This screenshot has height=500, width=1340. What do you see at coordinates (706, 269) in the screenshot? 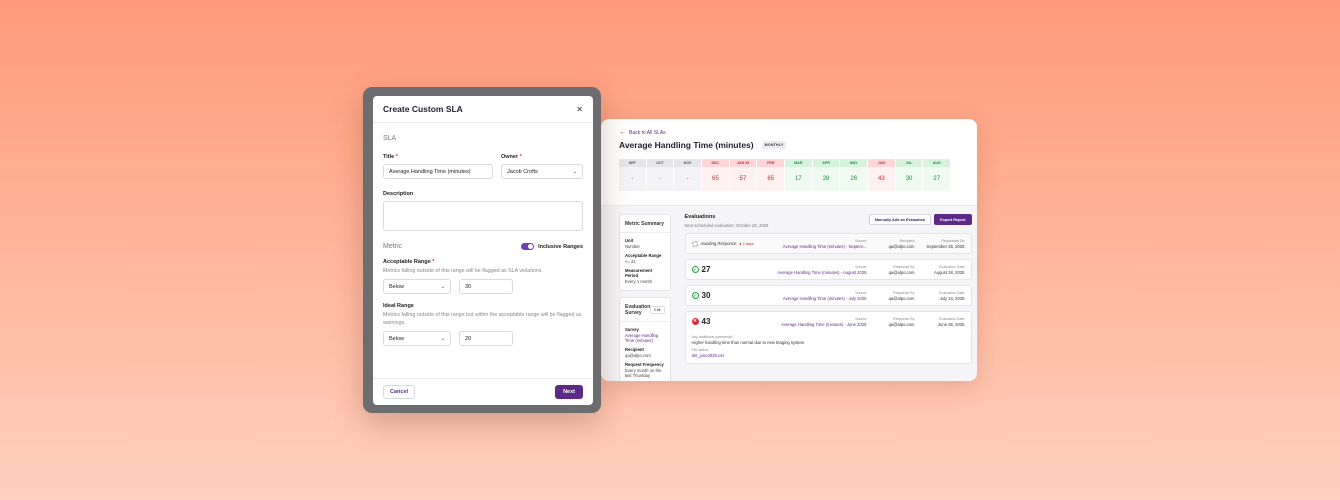
I see `evaluation-value: 27` at bounding box center [706, 269].